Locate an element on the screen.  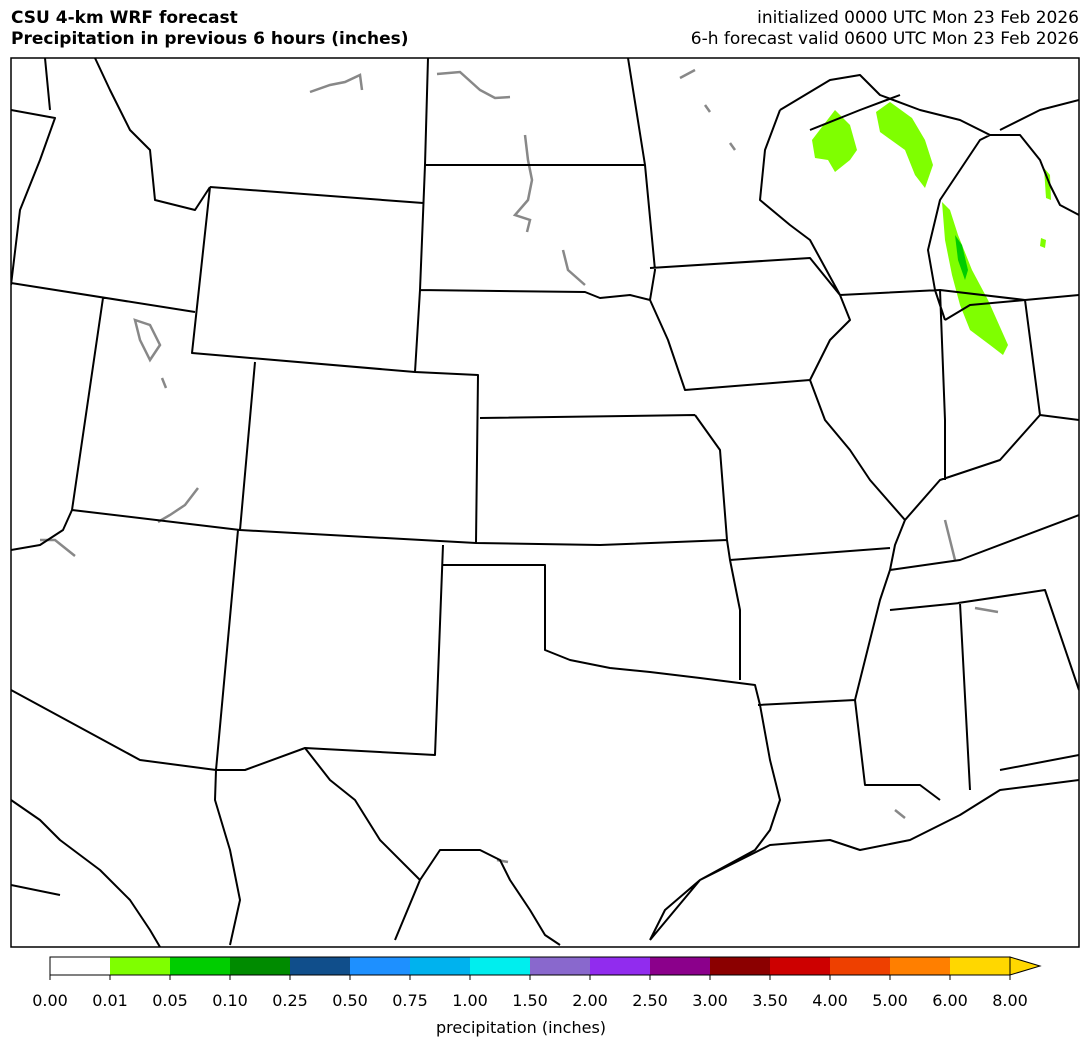
title: CSU 4-km WRF forecast is located at coordinates (124, 18).